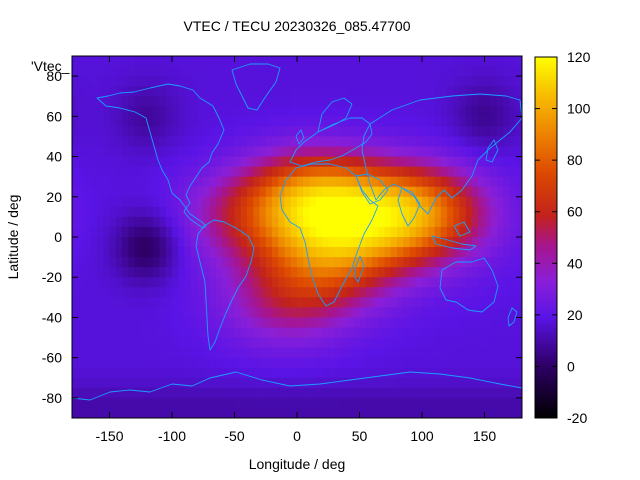 The image size is (640, 480). I want to click on coastline-india, so click(409, 207).